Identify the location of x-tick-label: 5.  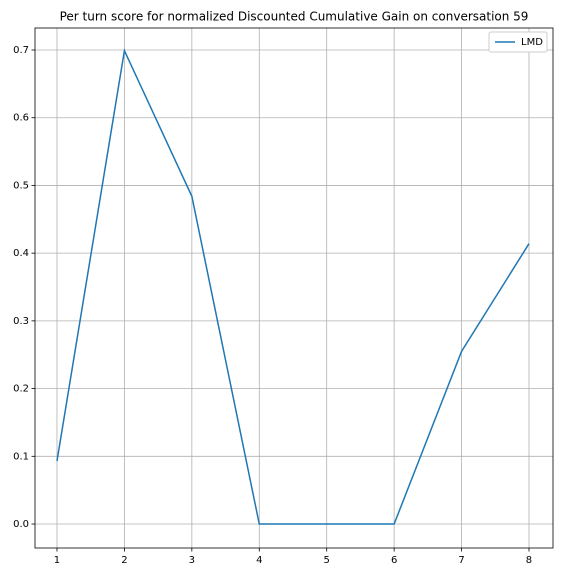
(327, 560).